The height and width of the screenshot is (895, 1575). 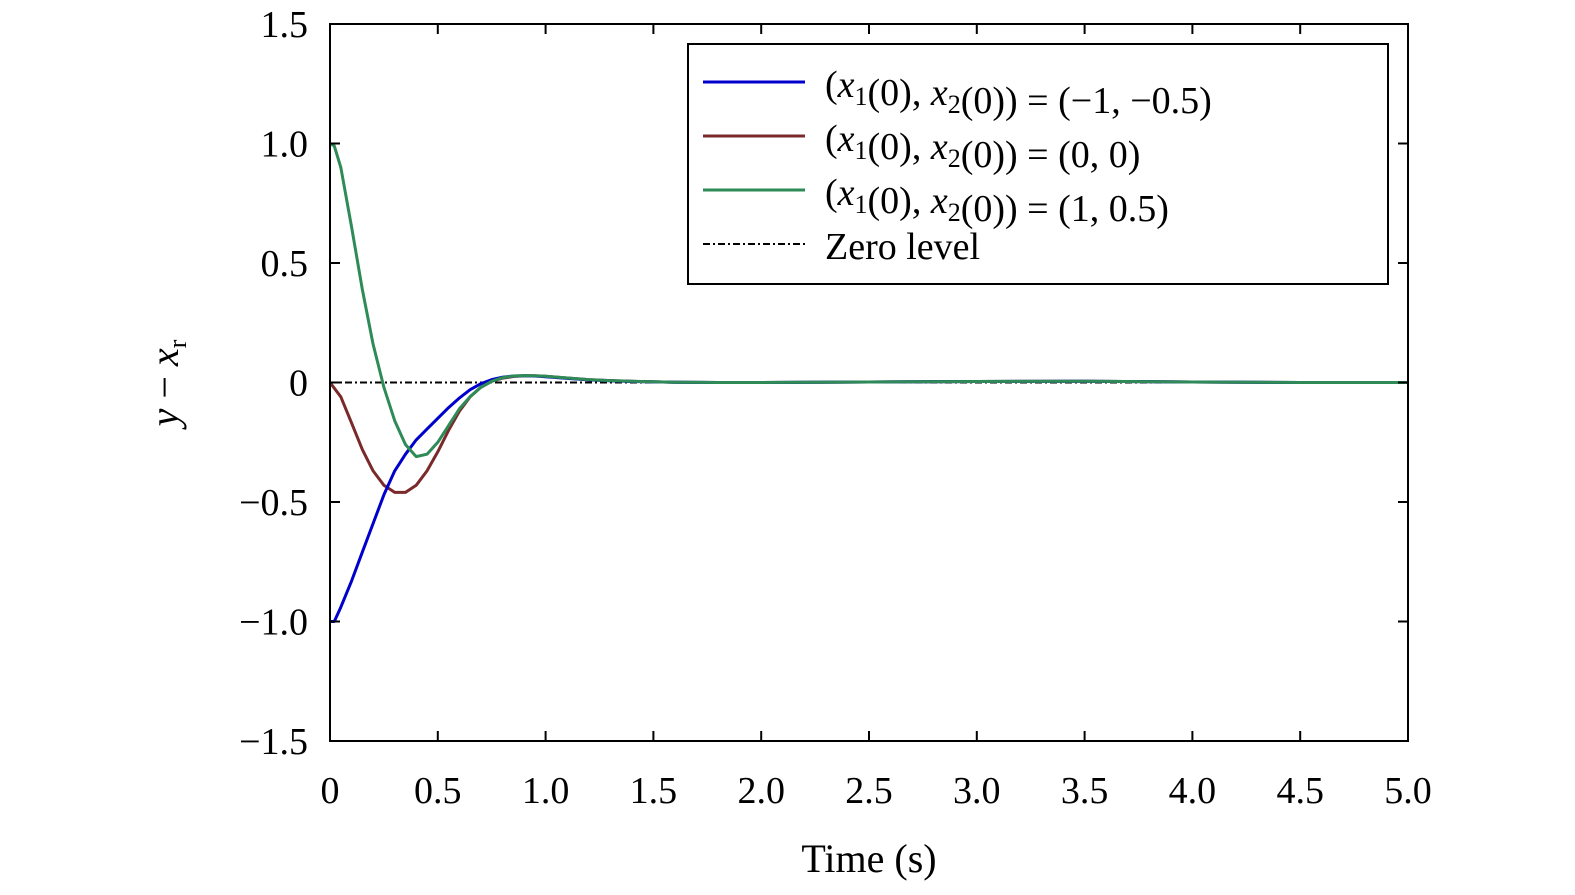 I want to click on y-tick-label: 1.5, so click(x=285, y=25).